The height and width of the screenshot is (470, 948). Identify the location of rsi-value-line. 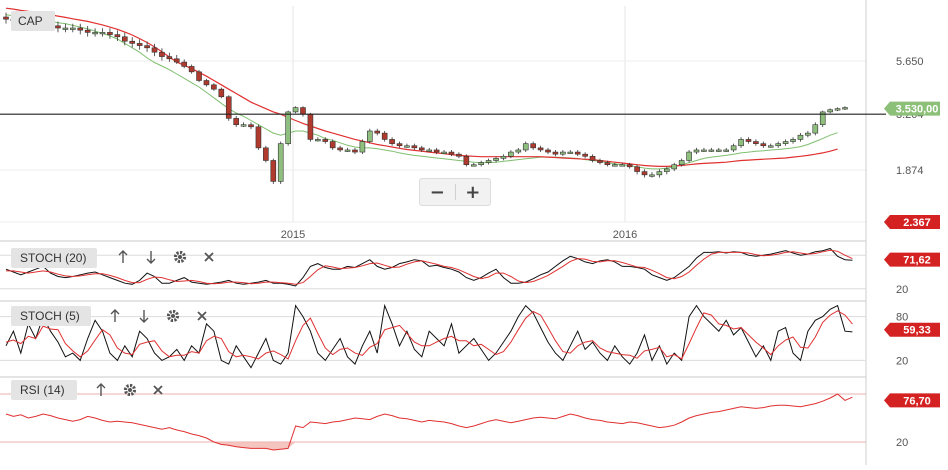
(429, 422).